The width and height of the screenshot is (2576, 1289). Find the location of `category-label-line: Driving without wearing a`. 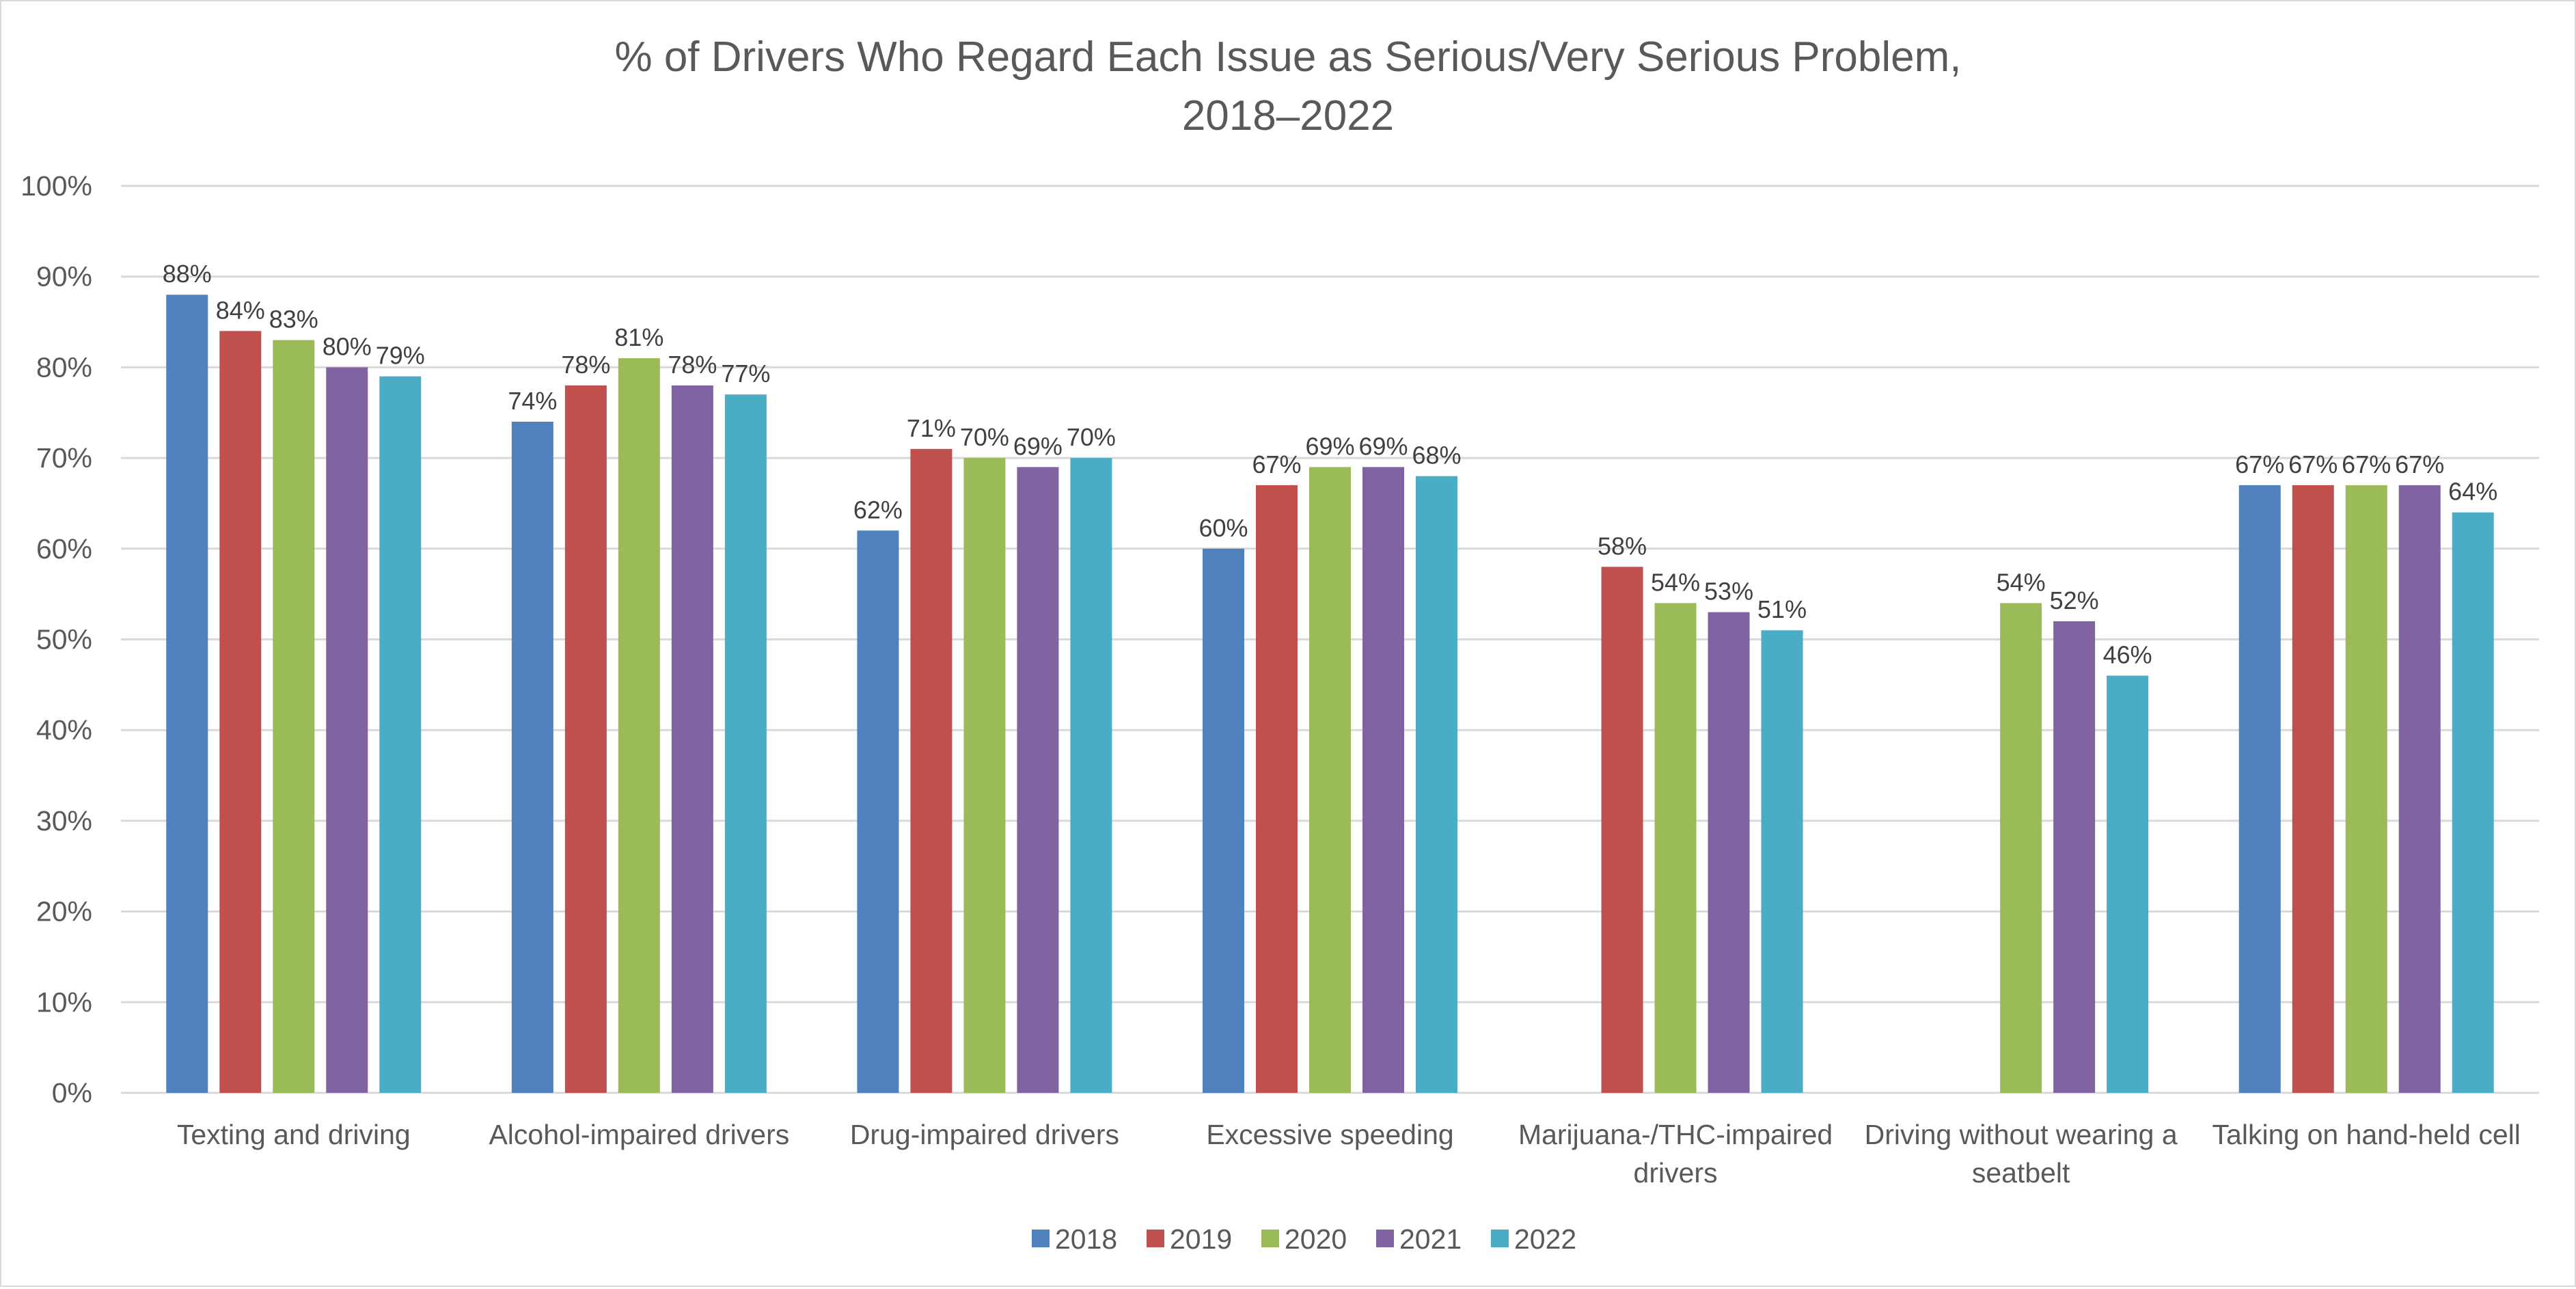

category-label-line: Driving without wearing a is located at coordinates (2022, 1134).